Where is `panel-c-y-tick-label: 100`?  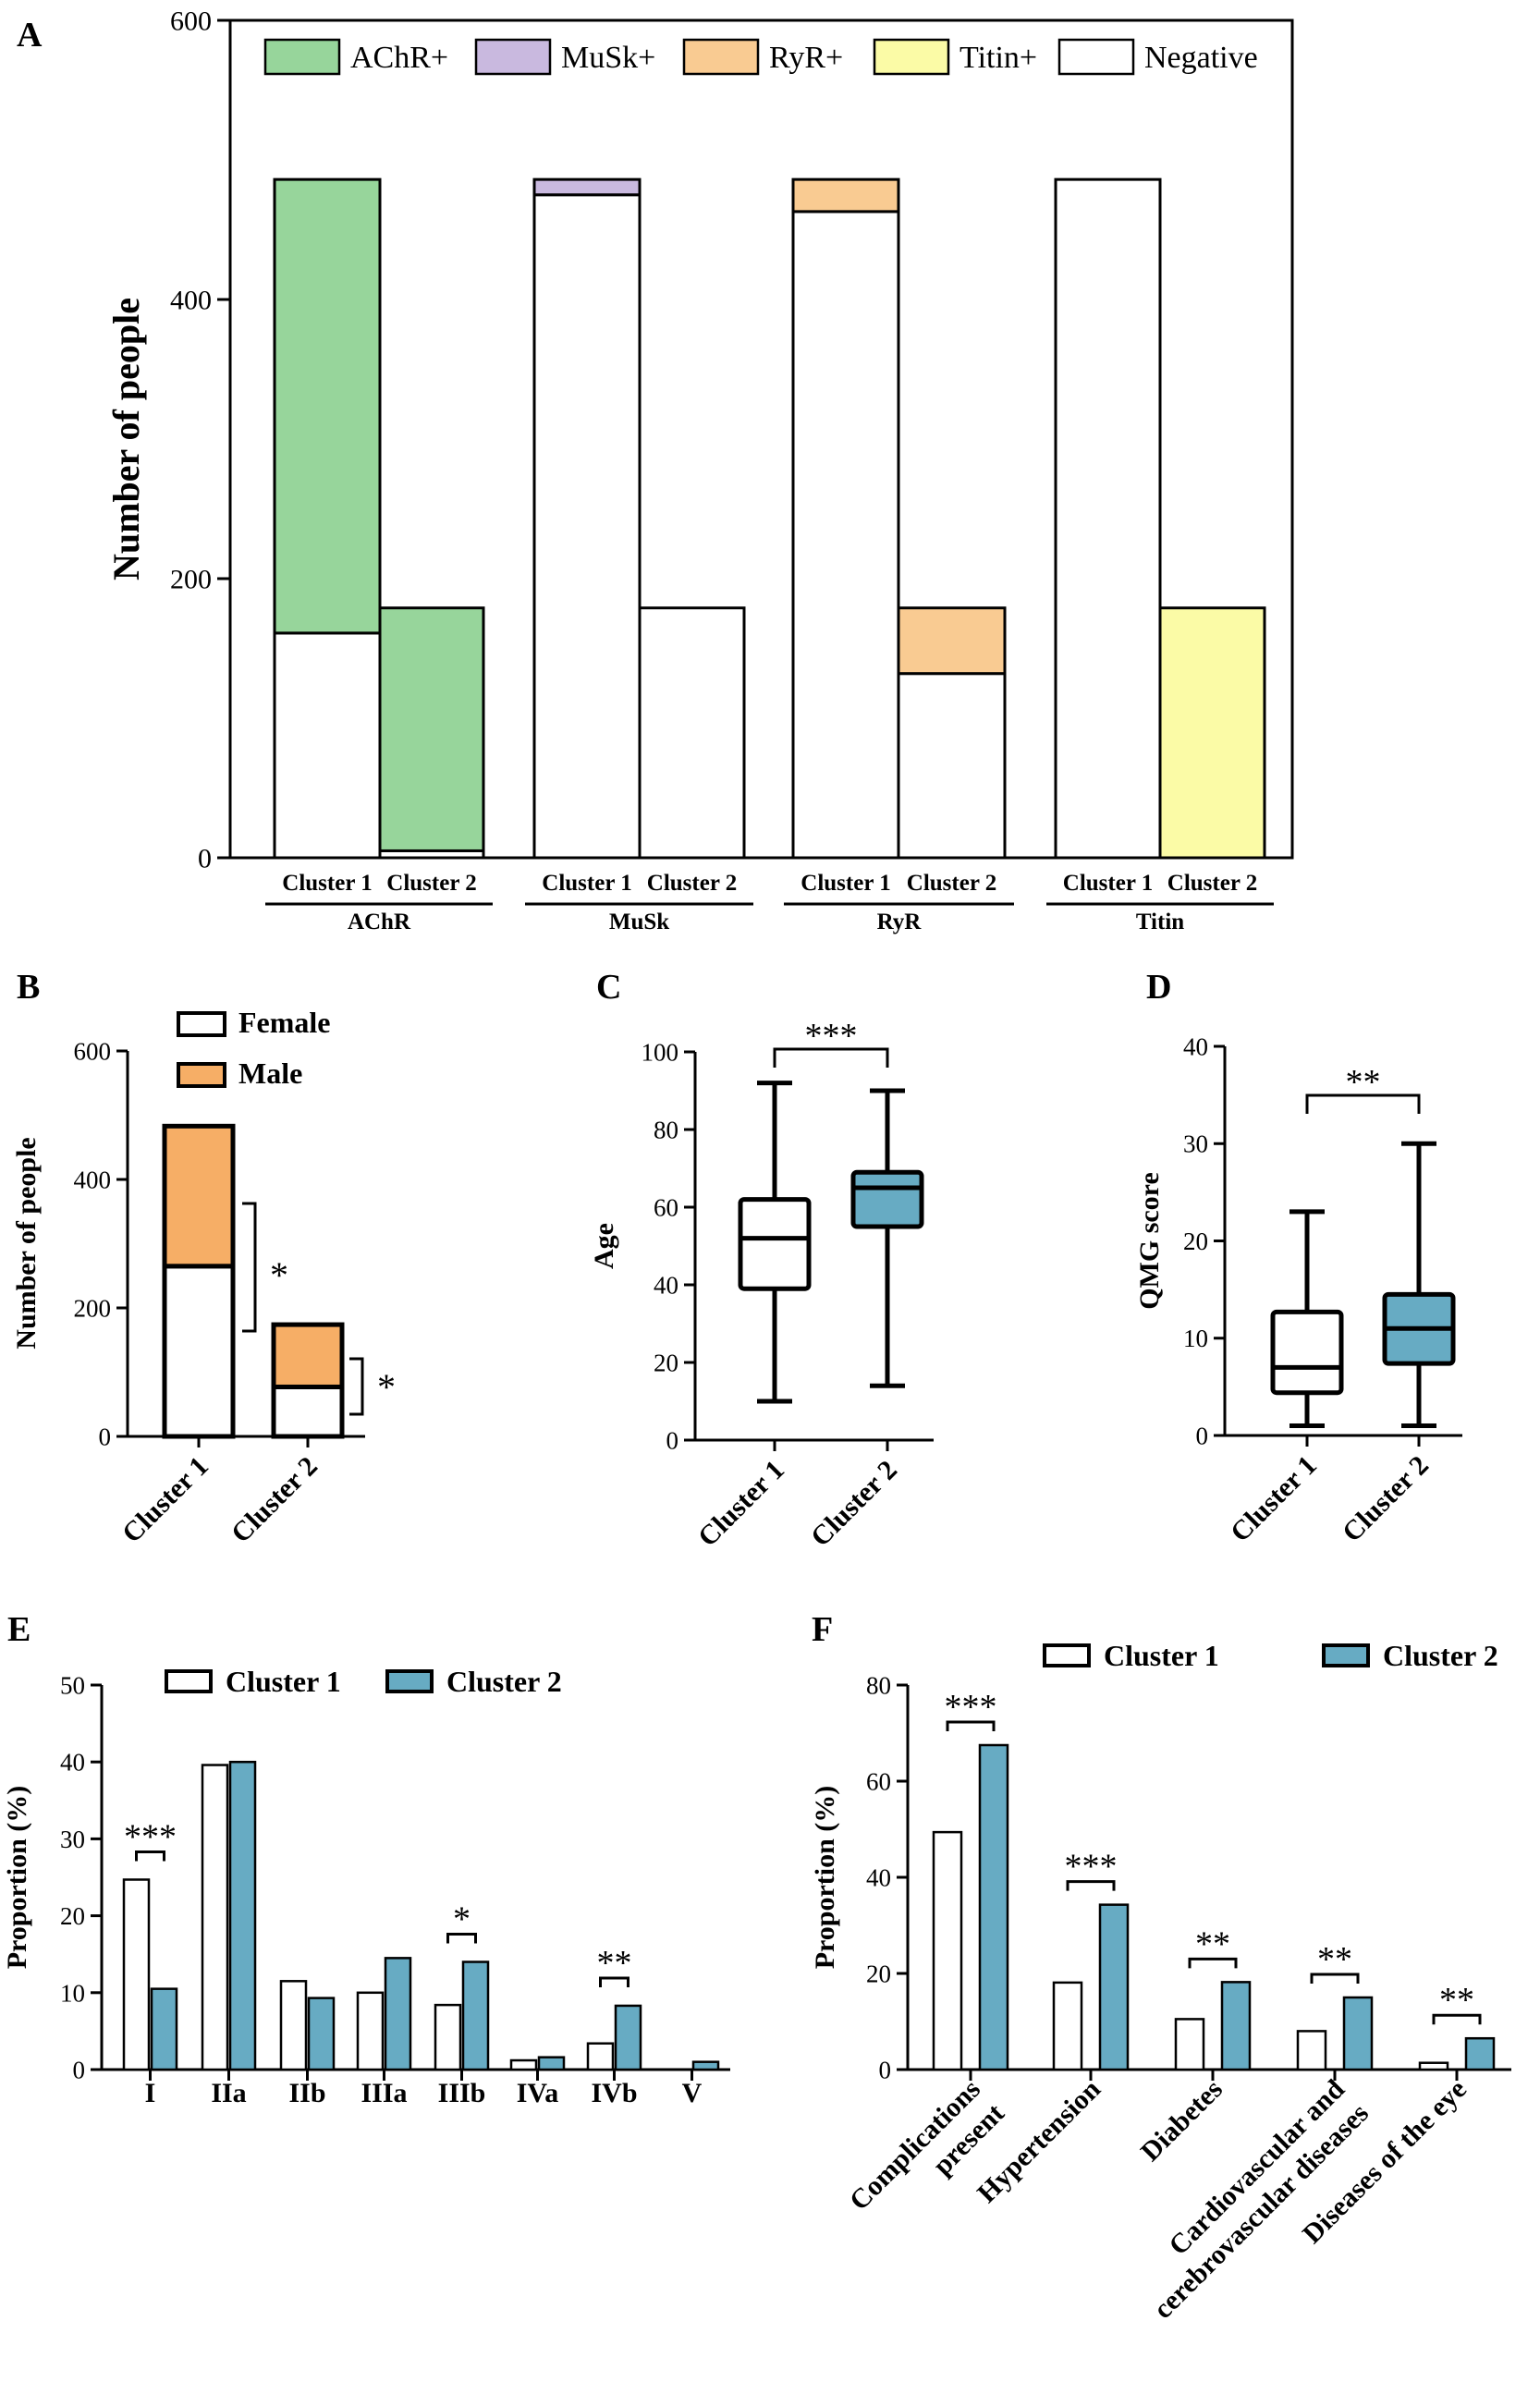
panel-c-y-tick-label: 100 is located at coordinates (660, 1052).